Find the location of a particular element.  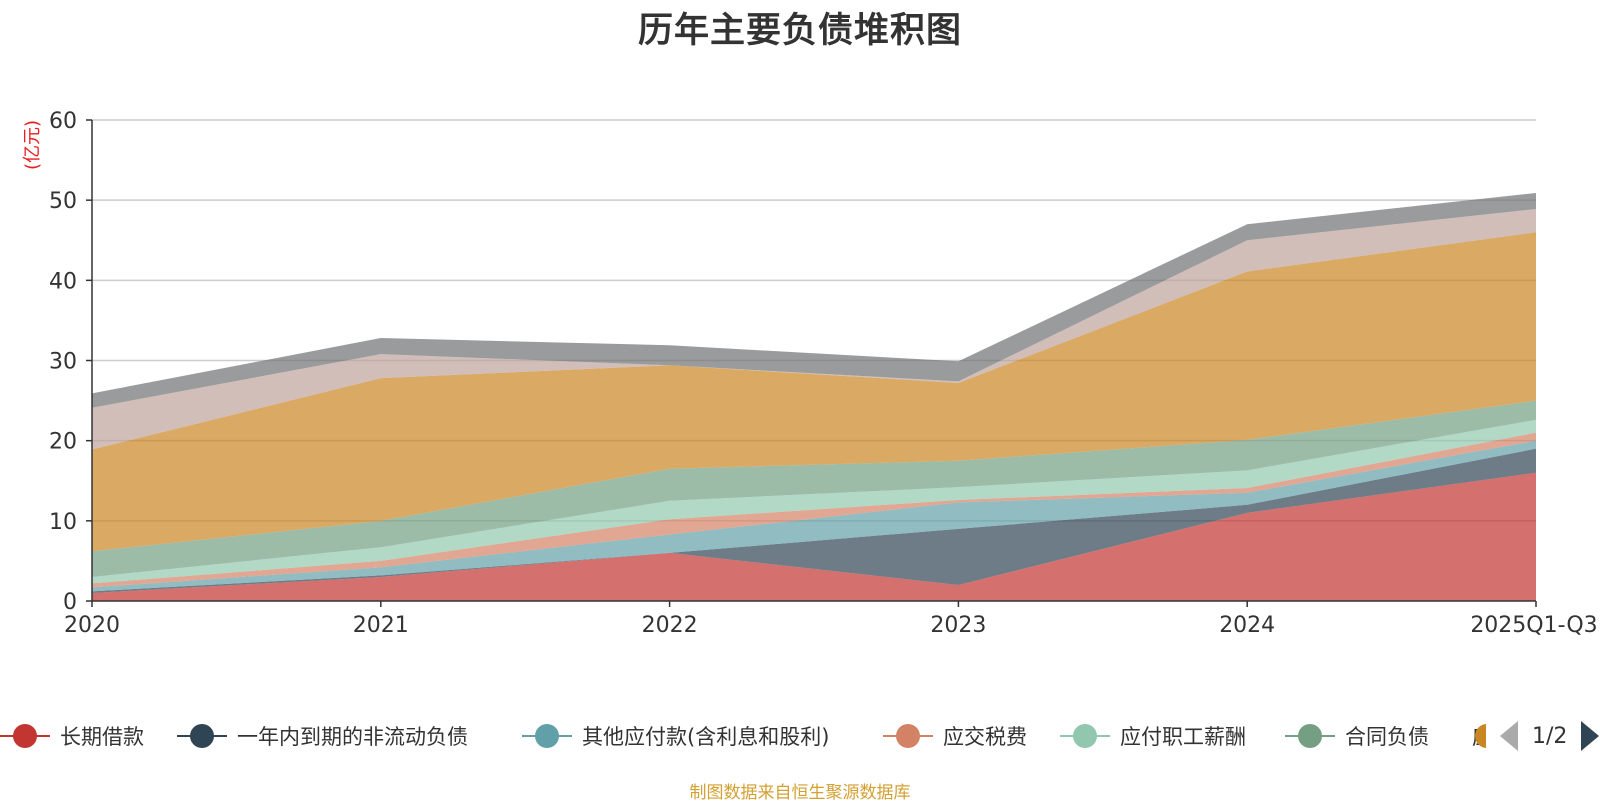

y-tick-label: 60 is located at coordinates (63, 121).